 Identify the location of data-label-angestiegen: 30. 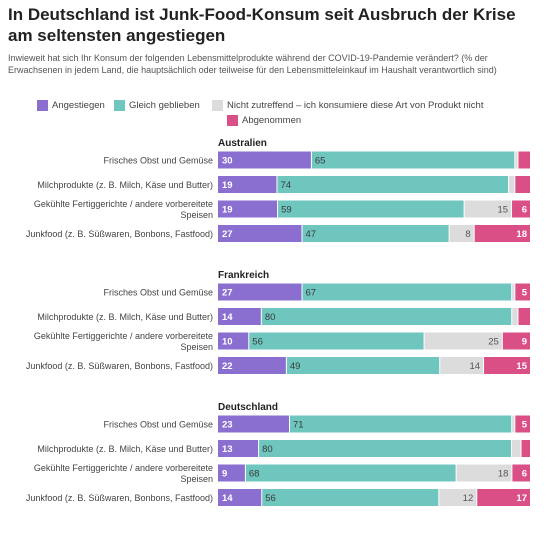
(227, 161).